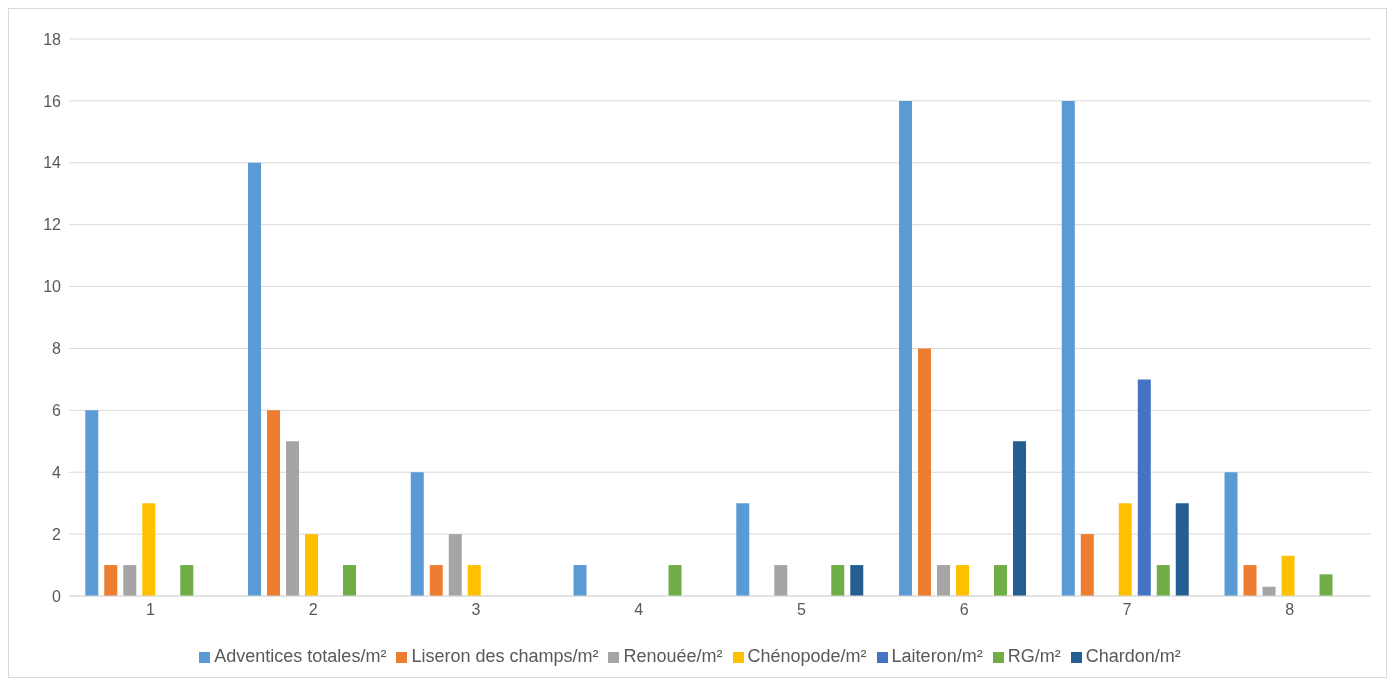 Image resolution: width=1395 pixels, height=686 pixels. Describe the element at coordinates (476, 610) in the screenshot. I see `x-tick-label: 3` at that location.